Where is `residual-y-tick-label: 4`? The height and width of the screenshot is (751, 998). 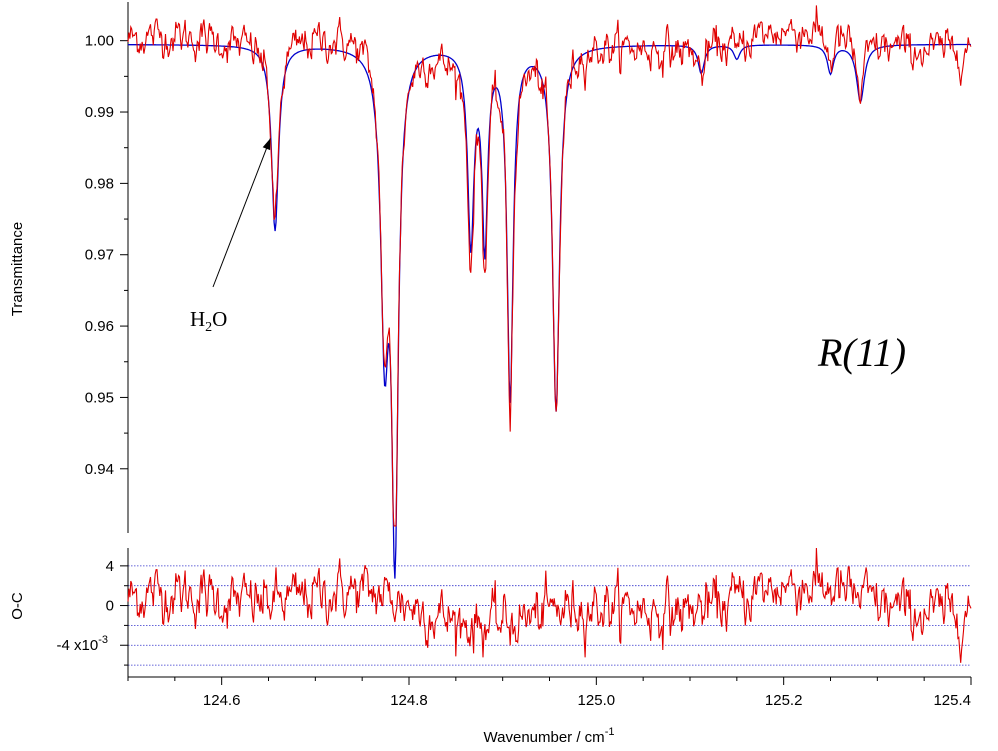
residual-y-tick-label: 4 is located at coordinates (110, 566).